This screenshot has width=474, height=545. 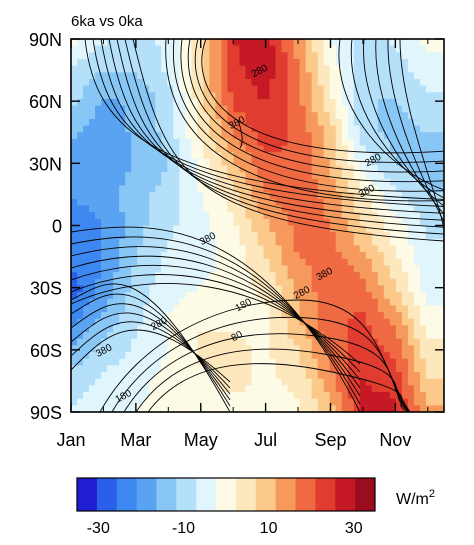 I want to click on colorbar-unit-base: W/m, so click(x=412, y=499).